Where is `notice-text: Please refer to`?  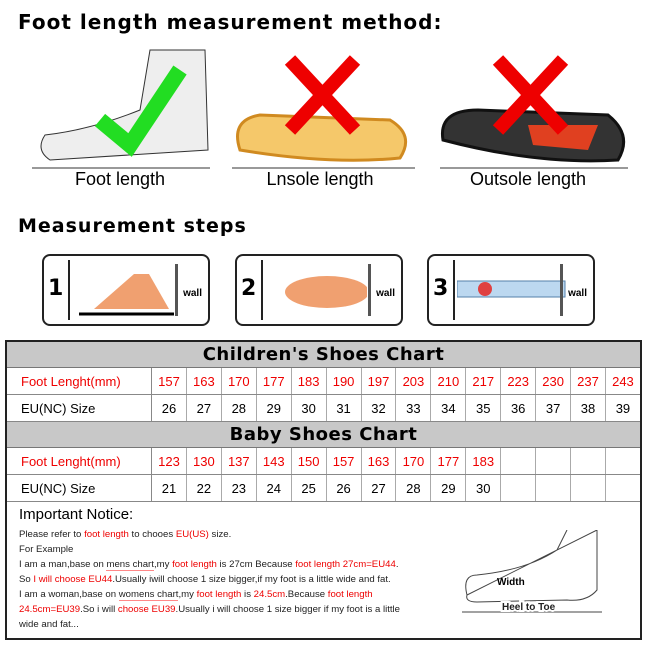
notice-text: Please refer to is located at coordinates (52, 534).